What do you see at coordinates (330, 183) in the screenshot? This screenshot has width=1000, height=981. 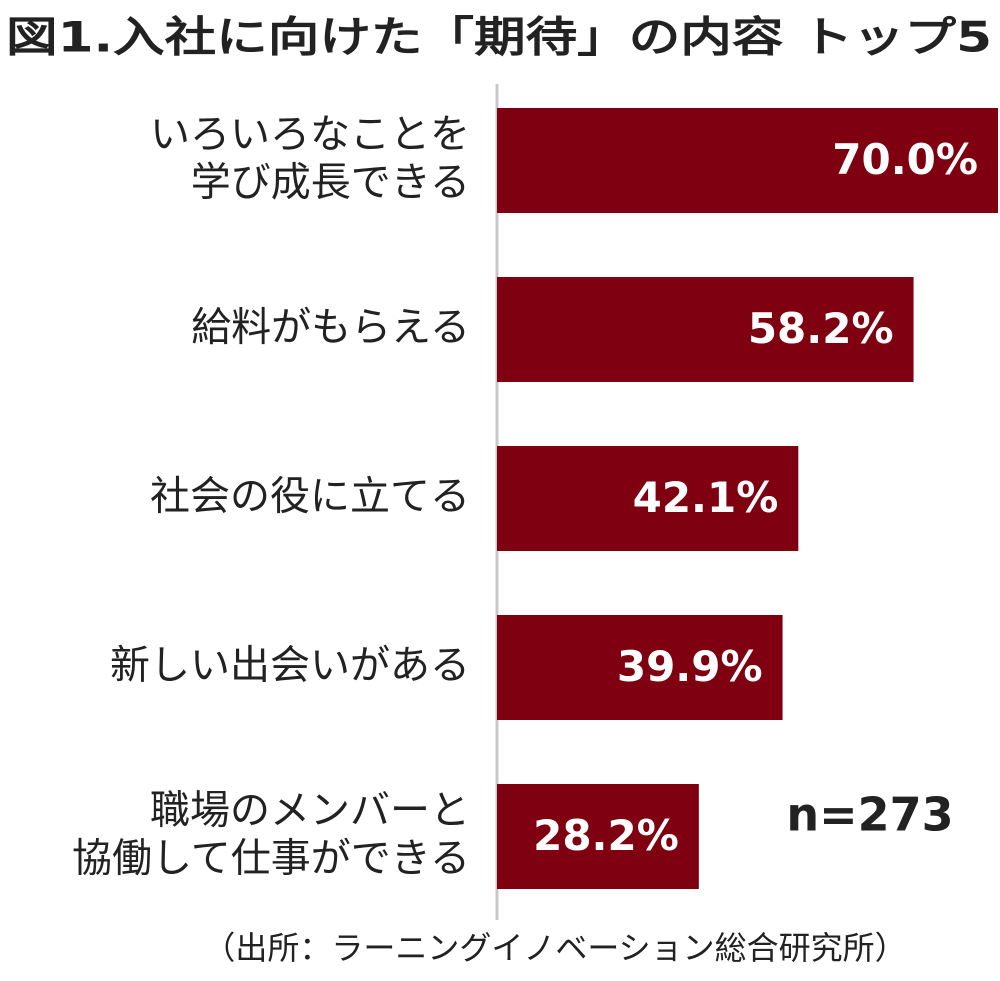 I see `category-label: 学び成長できる` at bounding box center [330, 183].